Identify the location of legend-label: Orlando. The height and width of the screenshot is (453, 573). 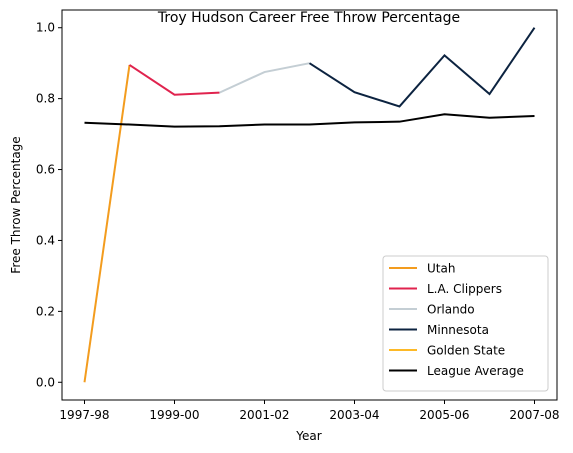
(451, 310).